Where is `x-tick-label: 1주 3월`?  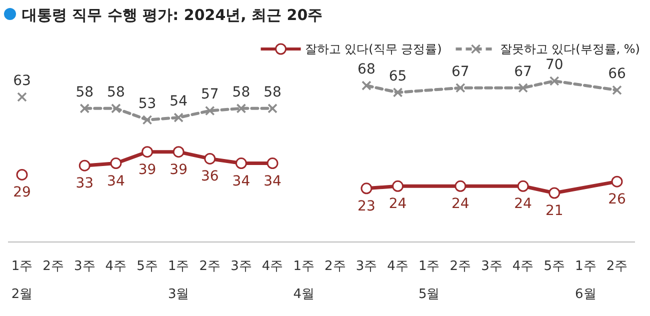 x-tick-label: 1주 3월 is located at coordinates (179, 280).